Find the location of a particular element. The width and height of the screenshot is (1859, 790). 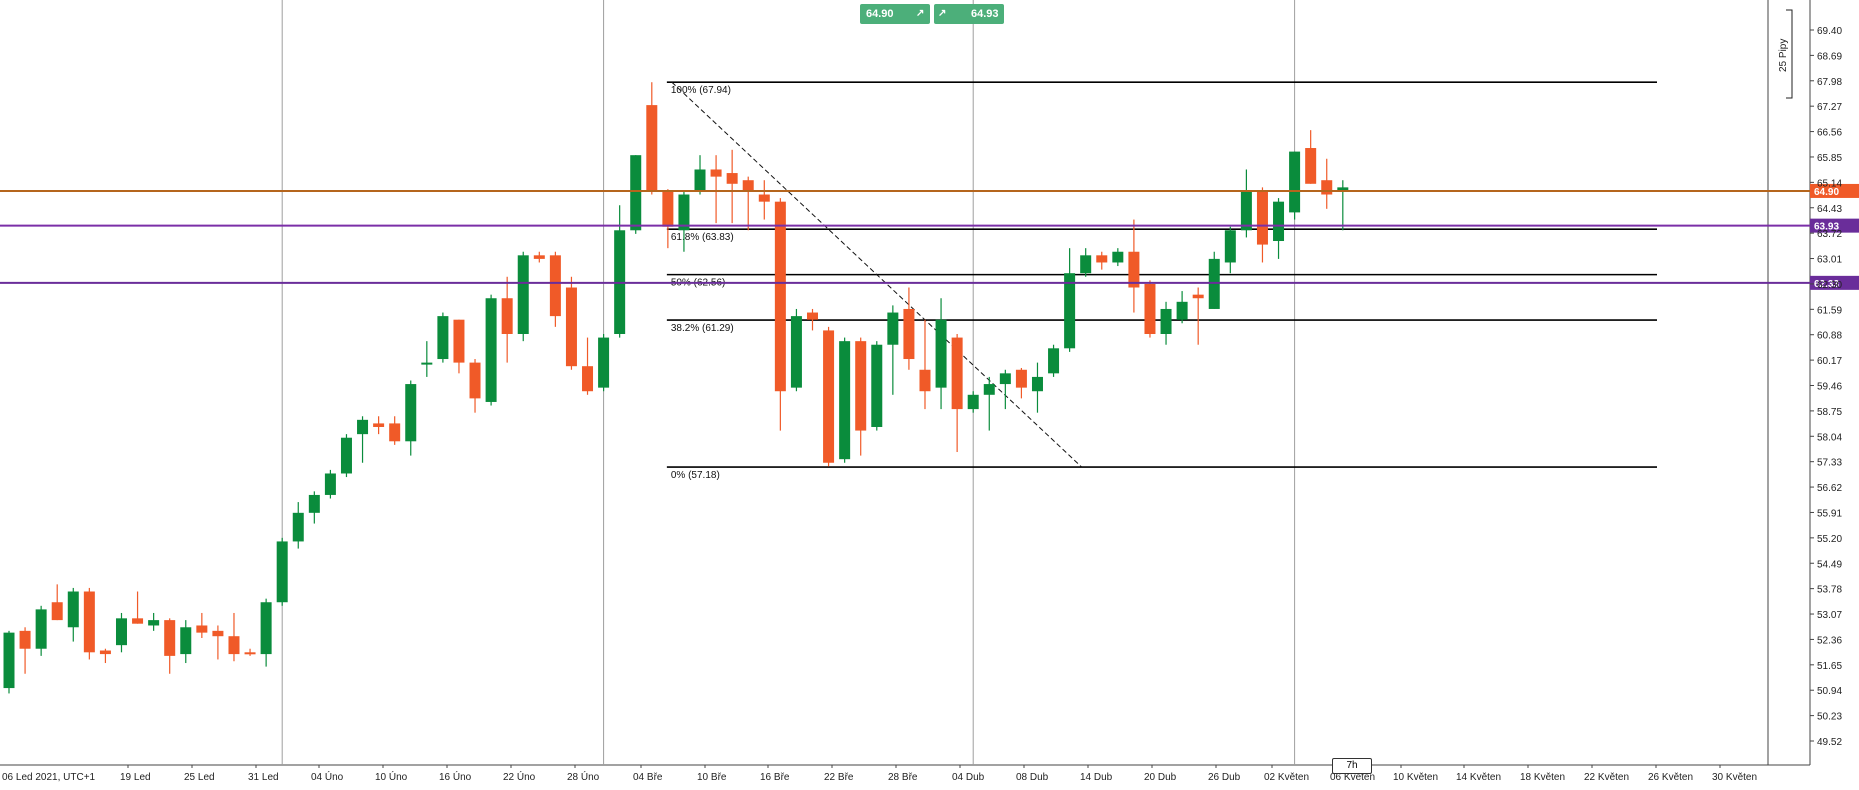

x-axis-tick-label: 26 Květen is located at coordinates (1670, 777).